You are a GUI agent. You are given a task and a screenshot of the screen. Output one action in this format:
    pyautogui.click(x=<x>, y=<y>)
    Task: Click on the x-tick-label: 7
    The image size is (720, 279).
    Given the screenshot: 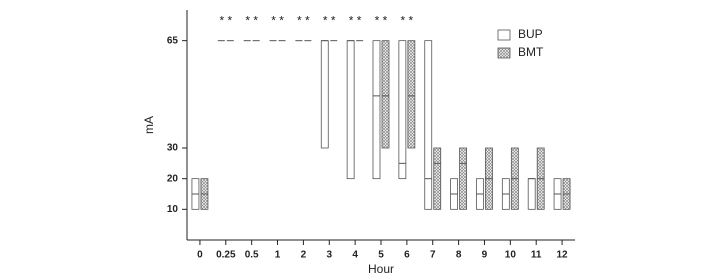 What is the action you would take?
    pyautogui.click(x=433, y=255)
    